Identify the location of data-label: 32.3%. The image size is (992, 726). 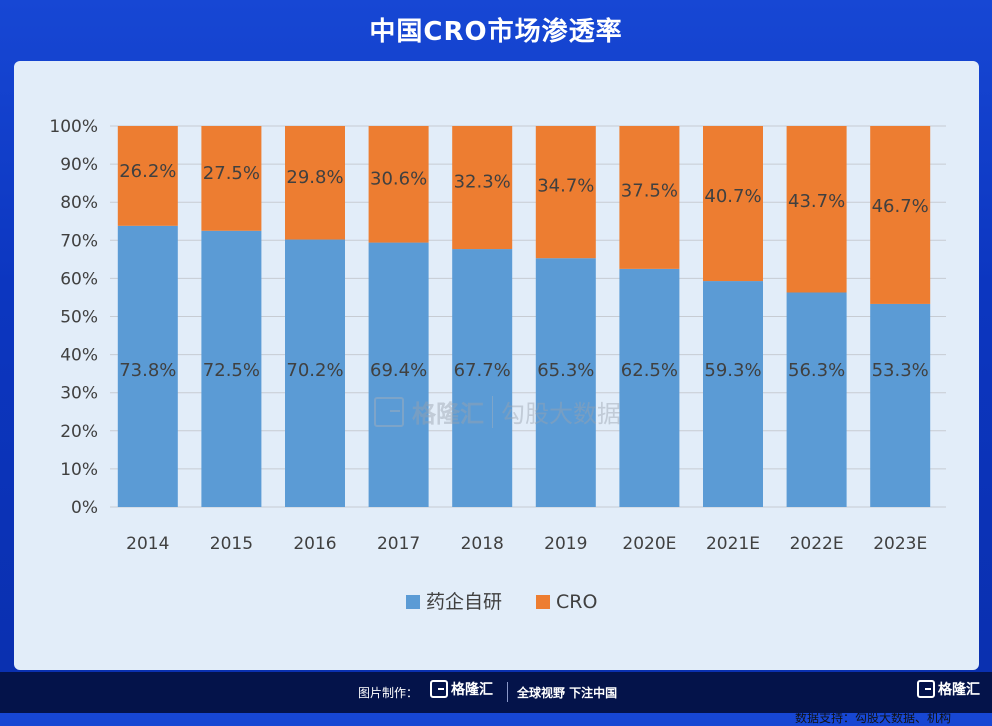
(482, 181).